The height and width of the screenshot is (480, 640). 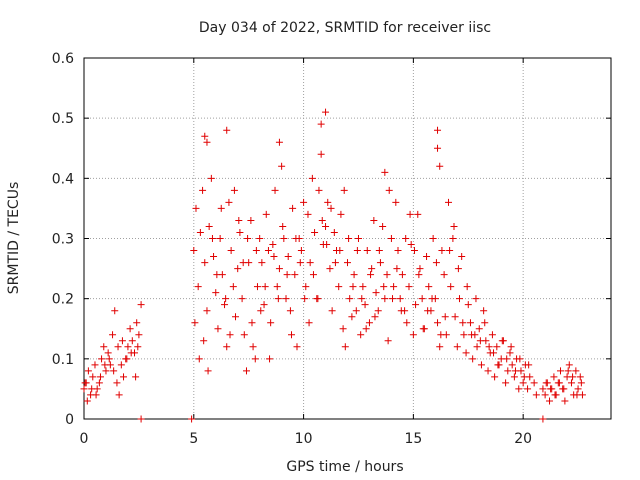 I want to click on y-tick-label: 0.6, so click(x=63, y=59).